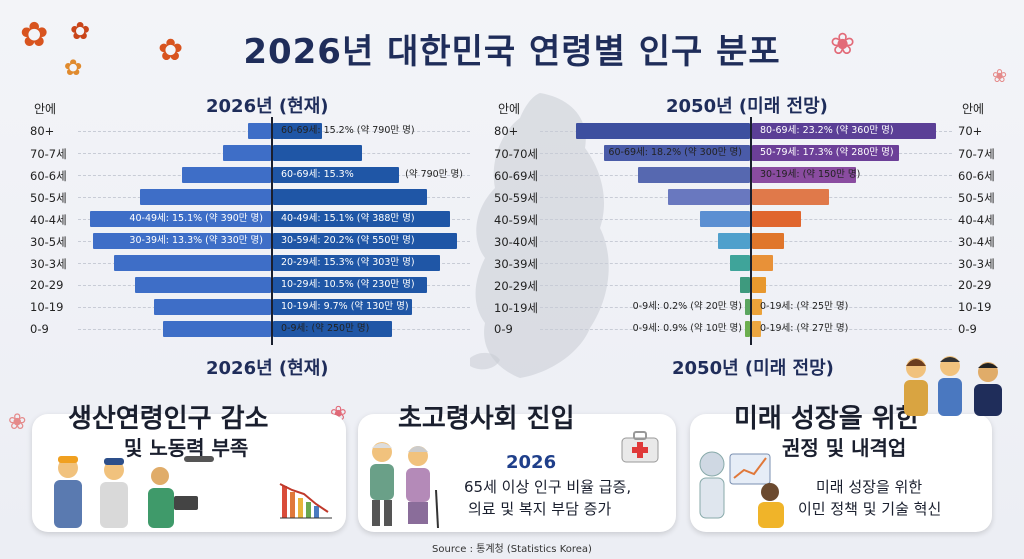  What do you see at coordinates (753, 368) in the screenshot?
I see `chart-2050-footer: 2050년 (미래 전망)` at bounding box center [753, 368].